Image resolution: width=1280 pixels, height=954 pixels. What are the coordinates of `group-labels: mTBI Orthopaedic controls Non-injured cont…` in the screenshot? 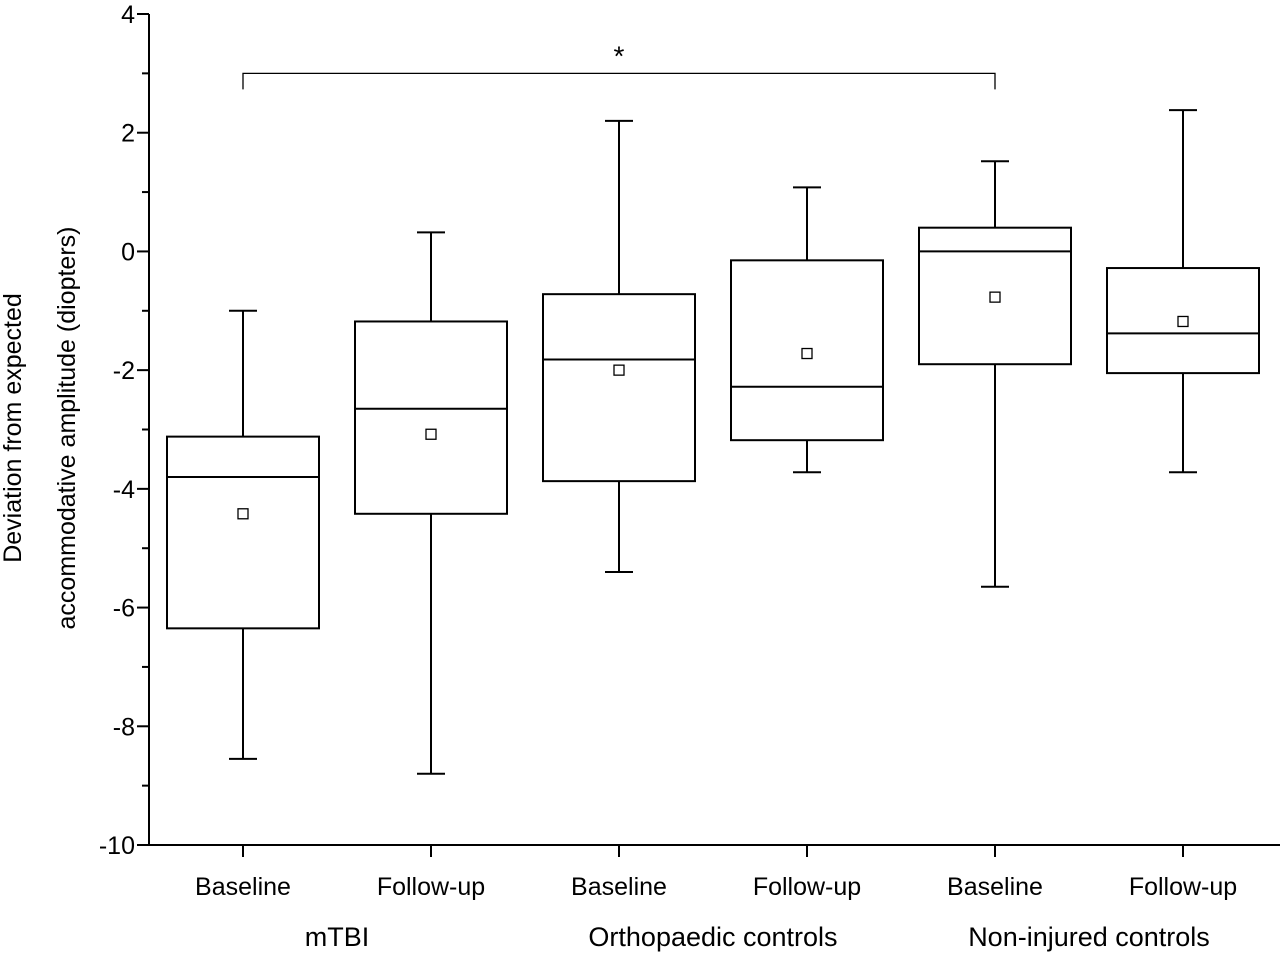 It's located at (757, 937).